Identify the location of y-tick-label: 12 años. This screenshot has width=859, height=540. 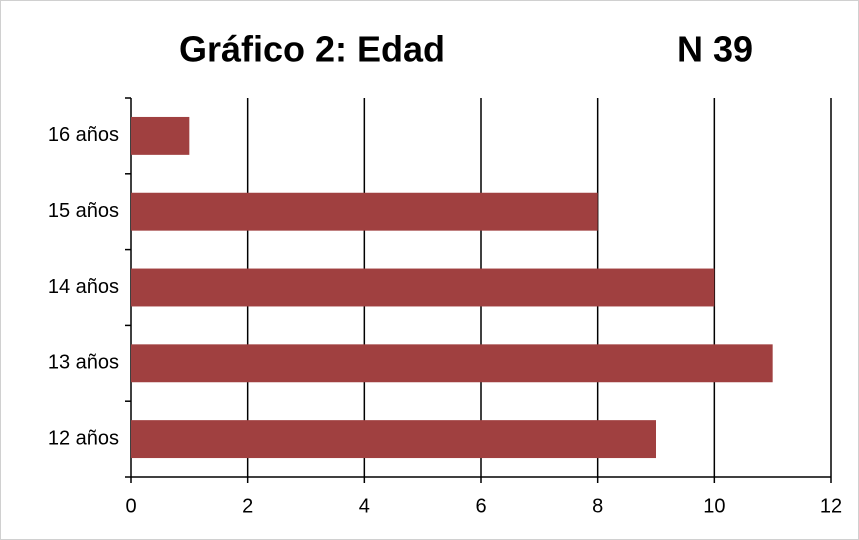
(83, 438).